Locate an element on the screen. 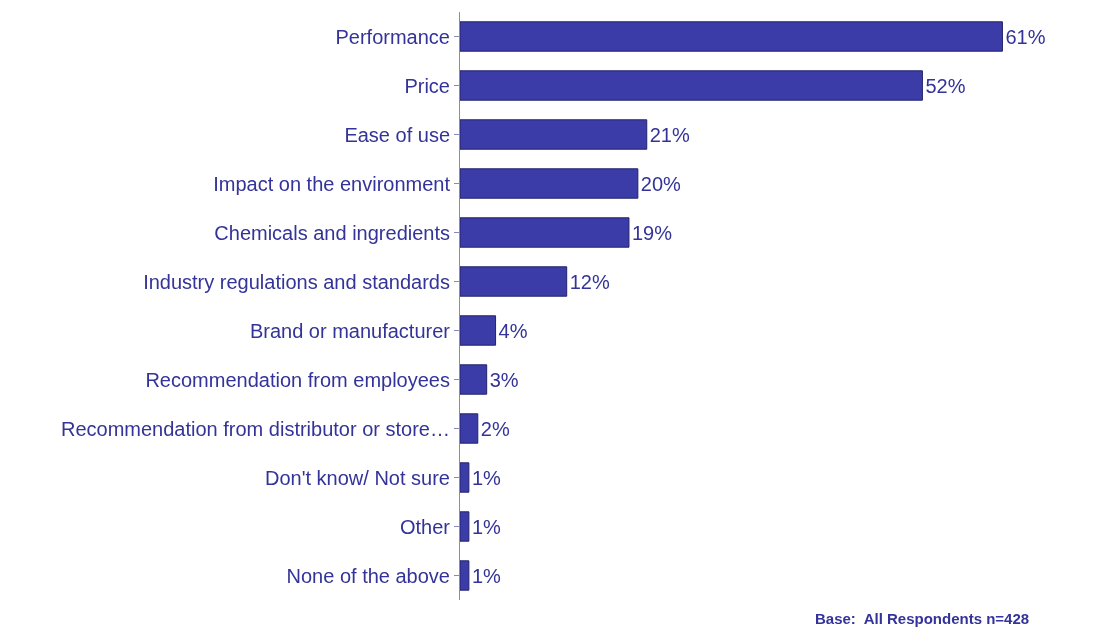  y-tick-label: Industry regulations and standards is located at coordinates (296, 281).